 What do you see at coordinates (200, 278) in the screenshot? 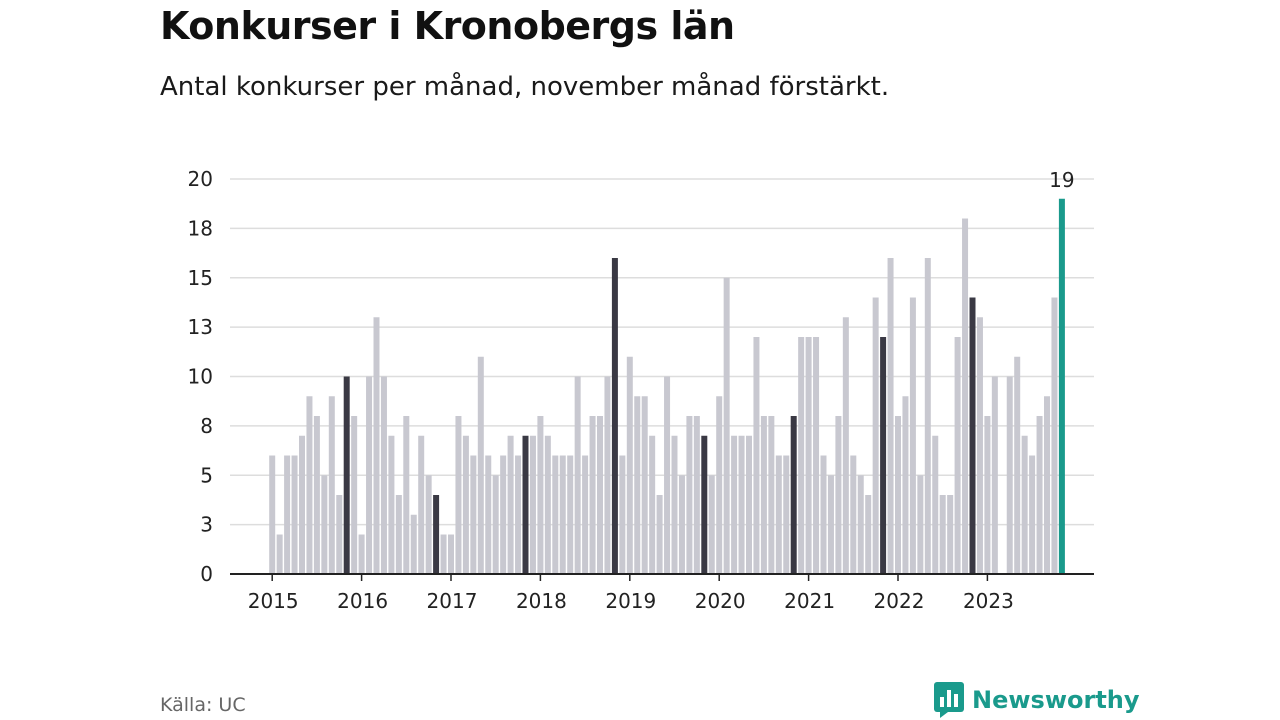
I see `y-tick-label: 15` at bounding box center [200, 278].